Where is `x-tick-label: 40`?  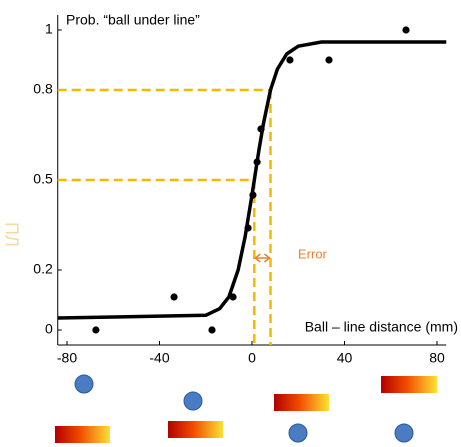 x-tick-label: 40 is located at coordinates (345, 358).